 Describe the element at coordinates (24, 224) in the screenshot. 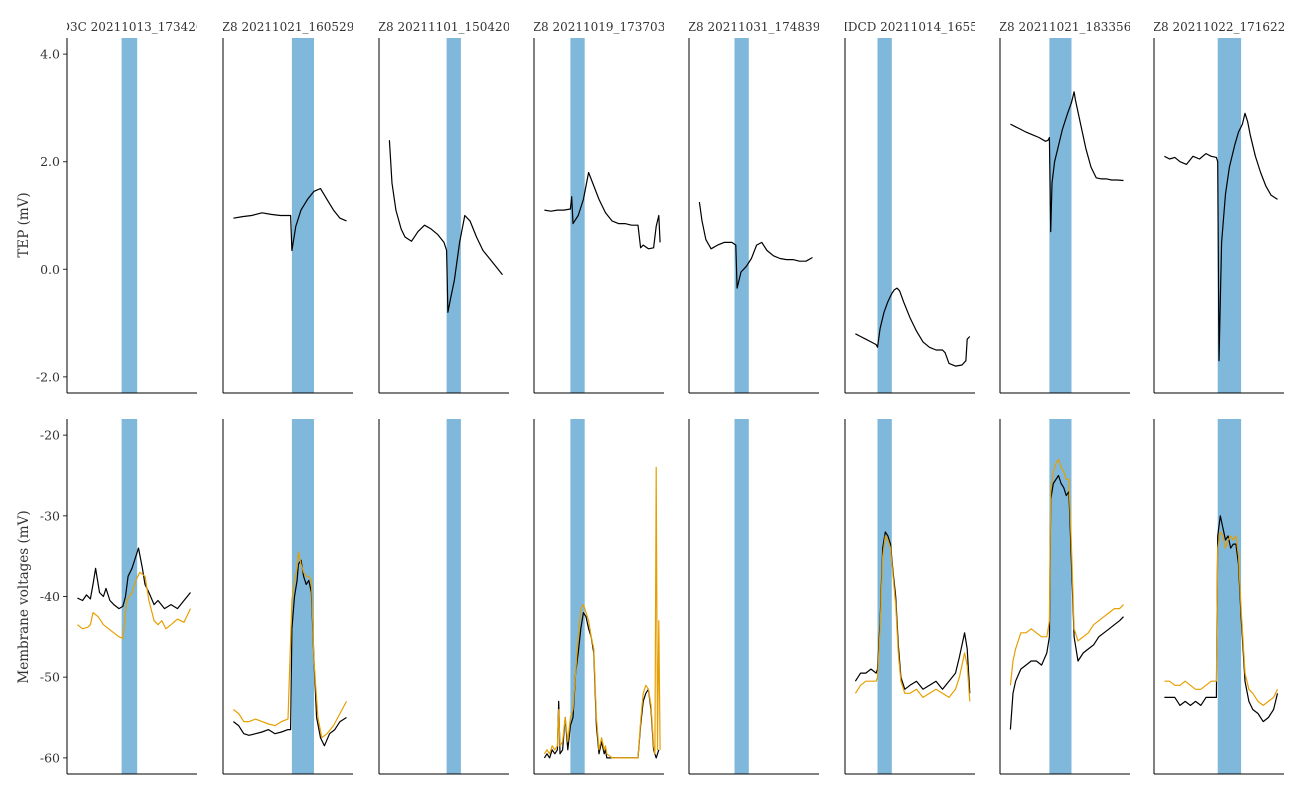

I see `ylabel-row-0: TEP (mV)` at that location.